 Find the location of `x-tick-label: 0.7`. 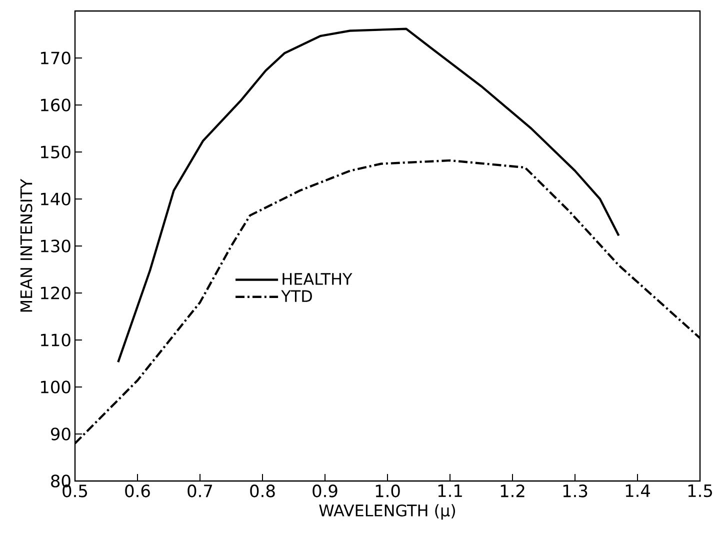

x-tick-label: 0.7 is located at coordinates (200, 491).